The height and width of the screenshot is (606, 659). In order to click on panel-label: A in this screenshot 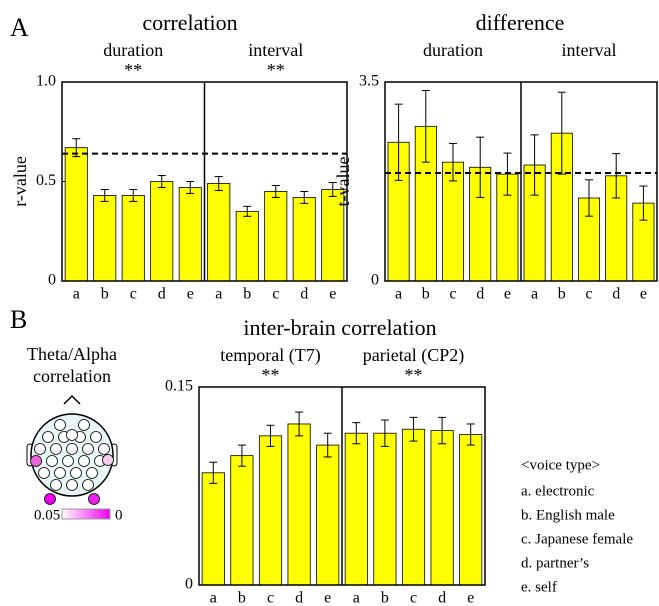, I will do `click(19, 27)`.